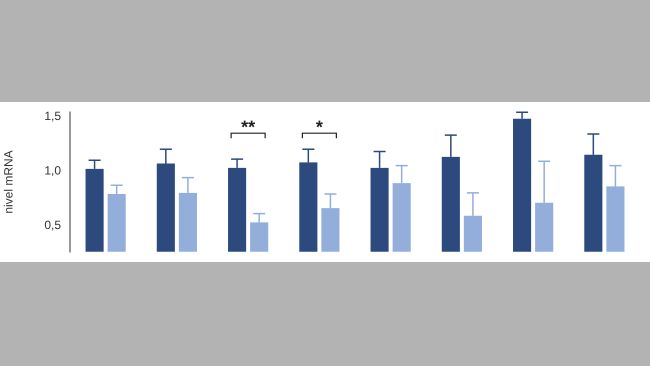 This screenshot has width=650, height=366. What do you see at coordinates (53, 115) in the screenshot?
I see `y-tick-label: 1,5` at bounding box center [53, 115].